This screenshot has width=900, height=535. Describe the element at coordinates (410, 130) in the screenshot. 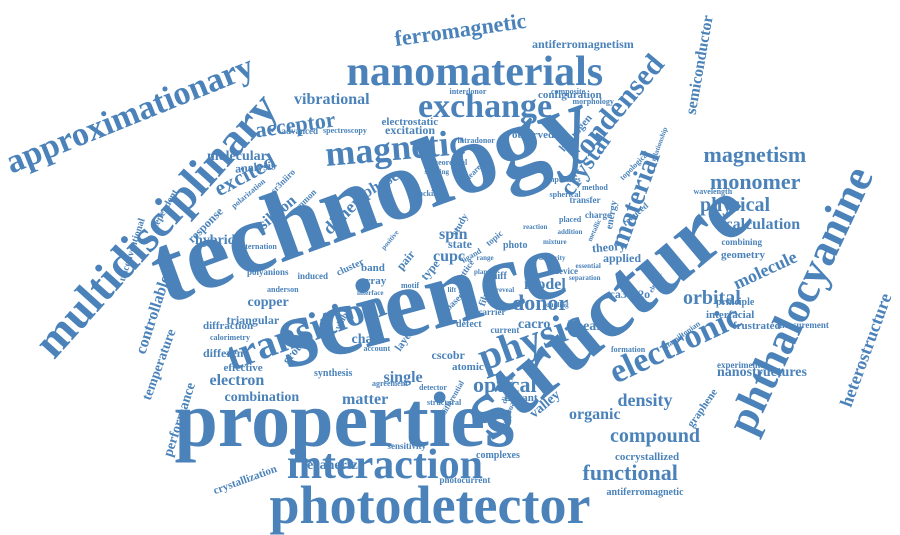

I see `cloud-word: excitation` at that location.